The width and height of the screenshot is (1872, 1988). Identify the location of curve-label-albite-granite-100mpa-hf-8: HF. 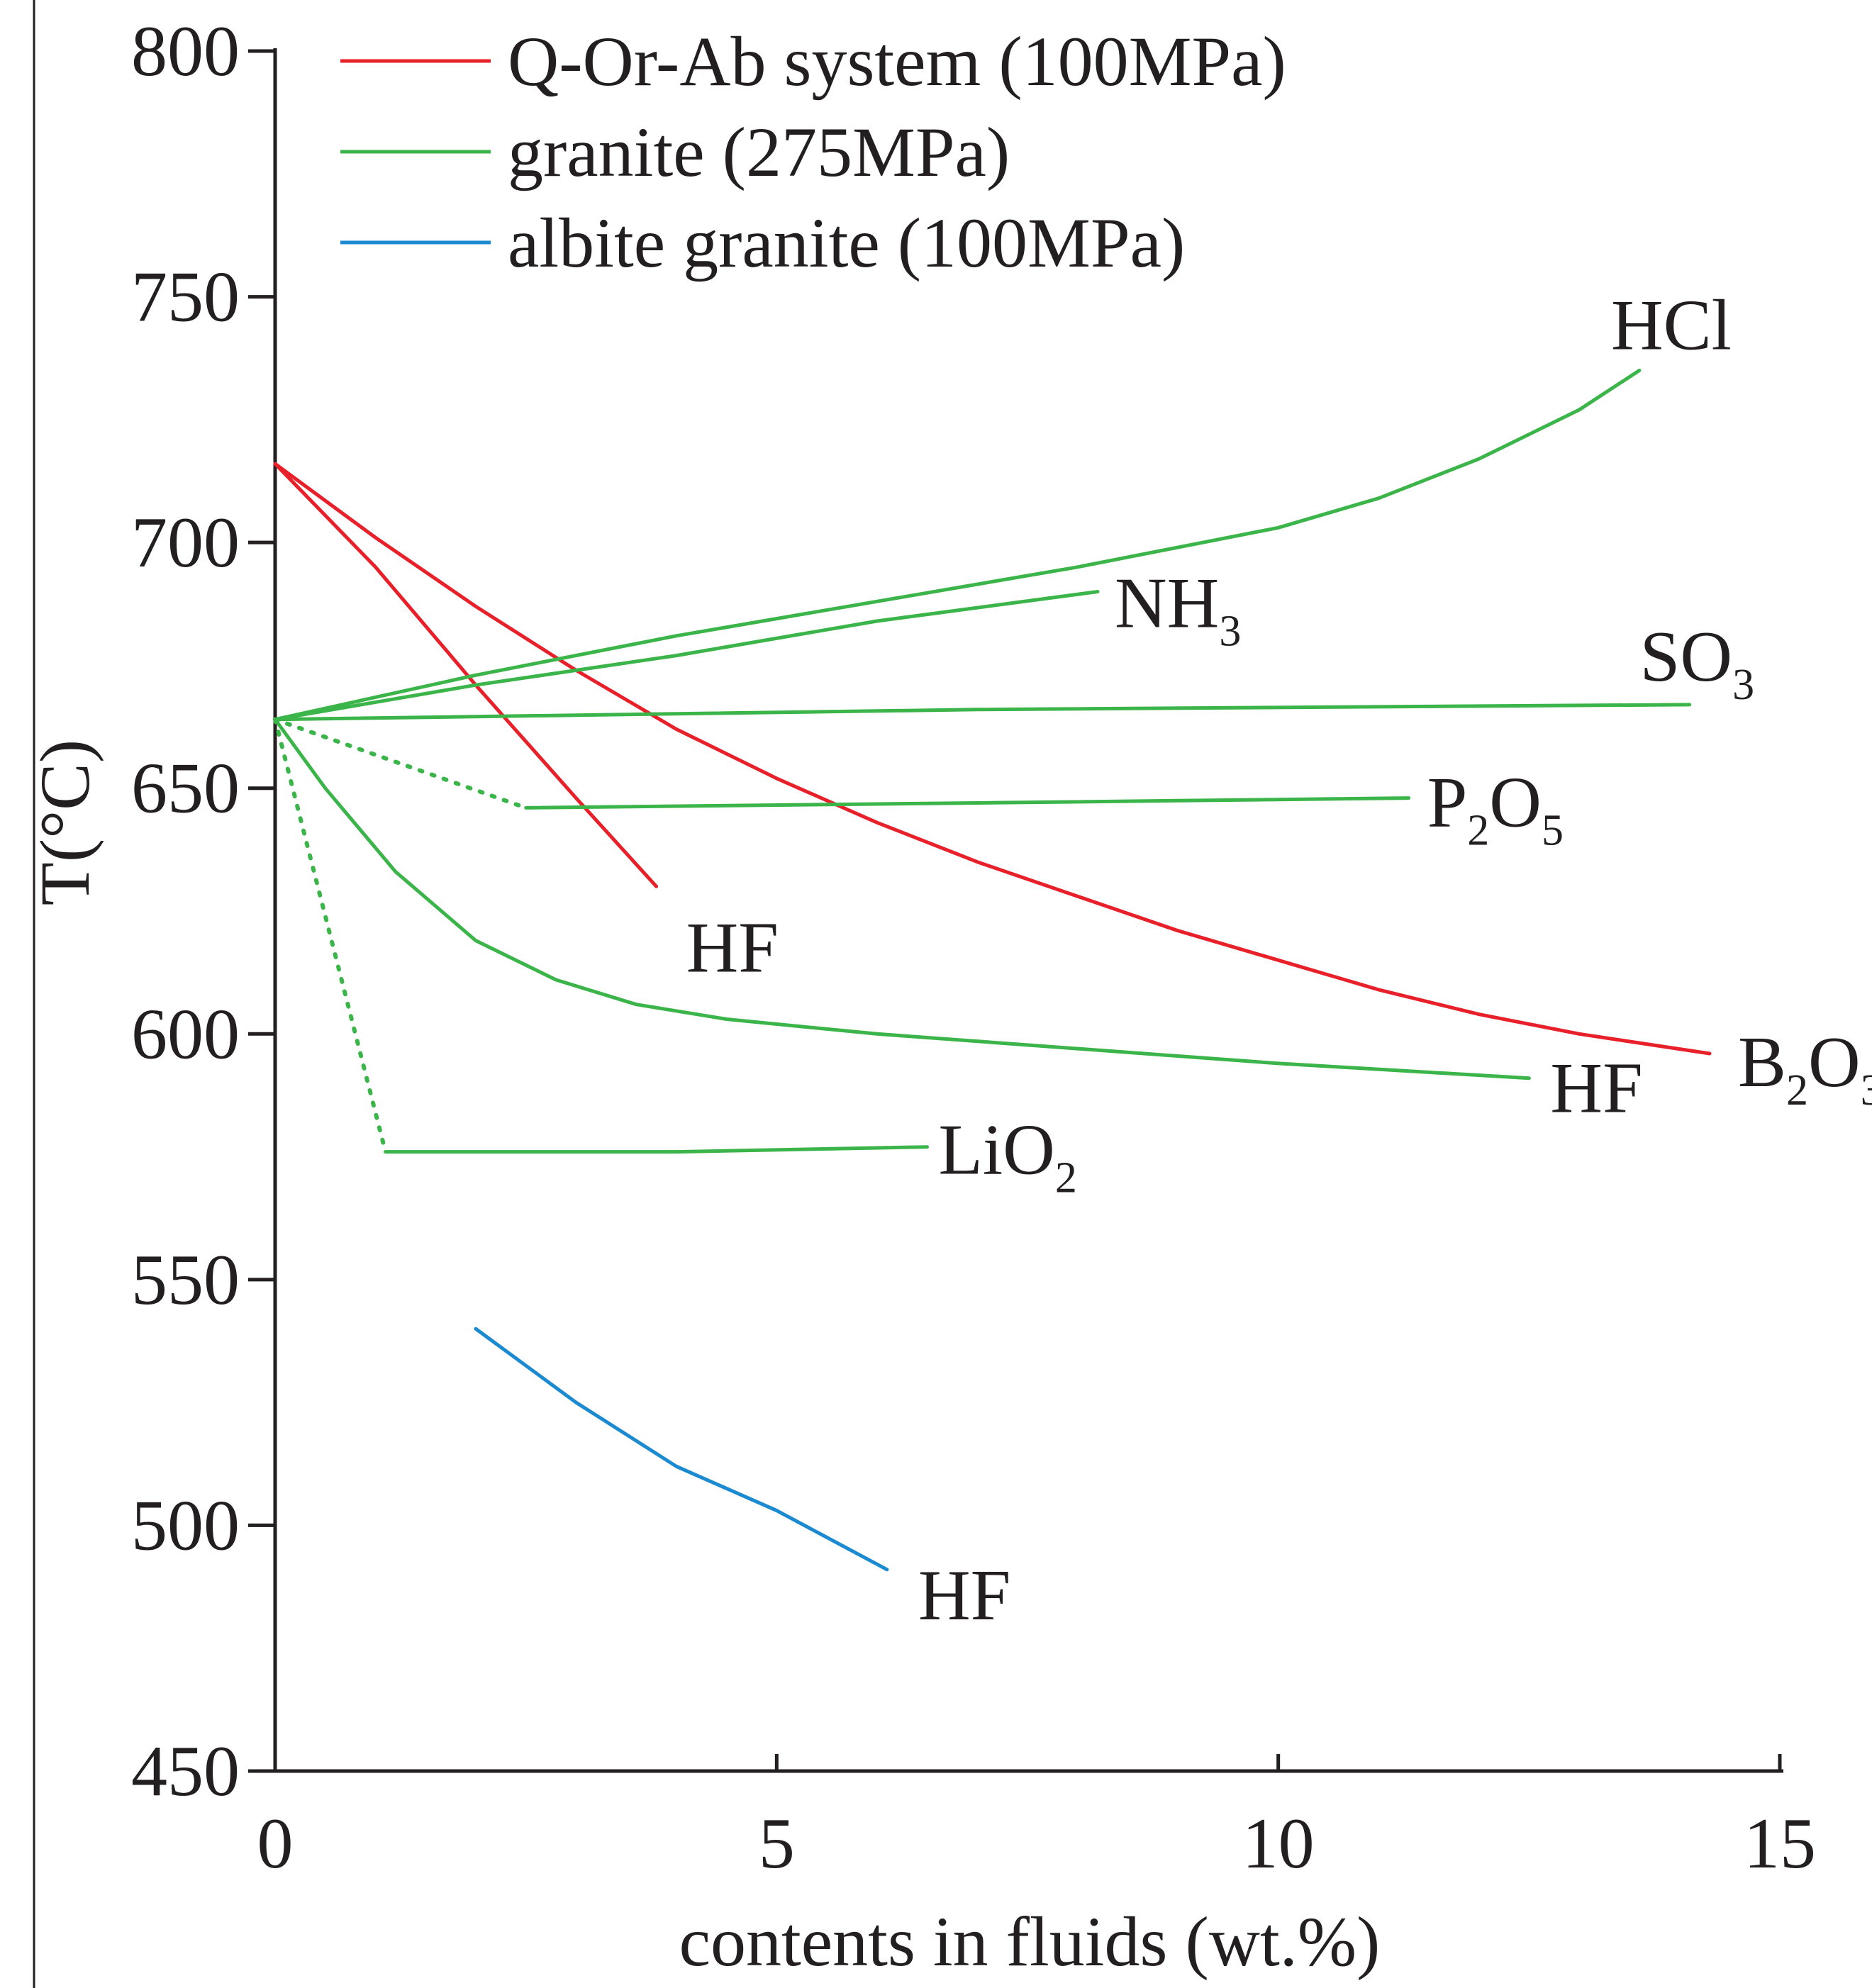
(964, 1596).